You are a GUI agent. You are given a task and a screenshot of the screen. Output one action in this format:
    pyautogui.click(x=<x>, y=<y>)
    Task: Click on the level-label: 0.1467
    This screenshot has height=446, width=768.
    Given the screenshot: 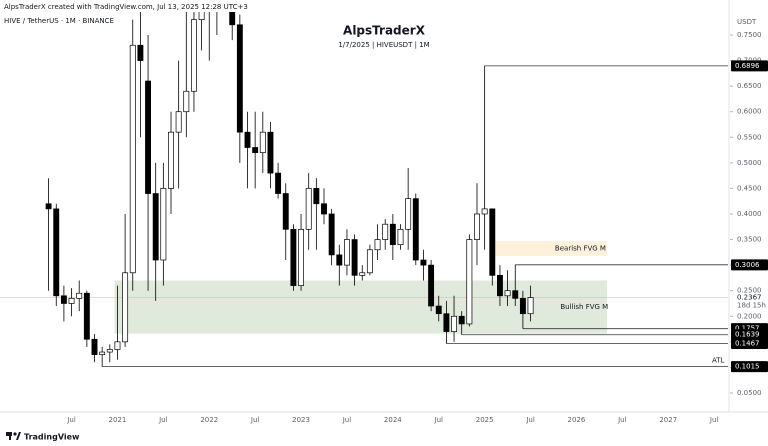 What is the action you would take?
    pyautogui.click(x=747, y=344)
    